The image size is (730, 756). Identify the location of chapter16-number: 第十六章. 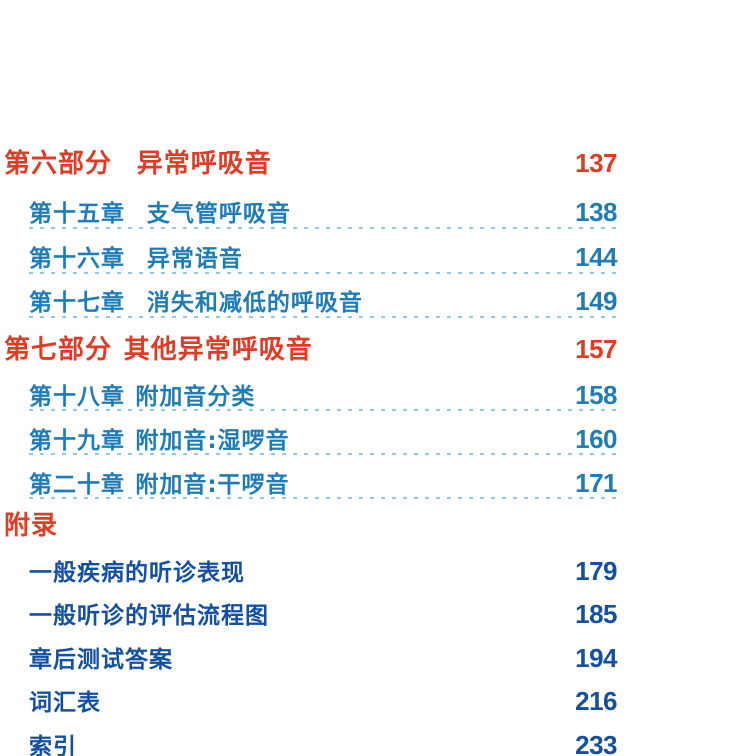
(77, 259).